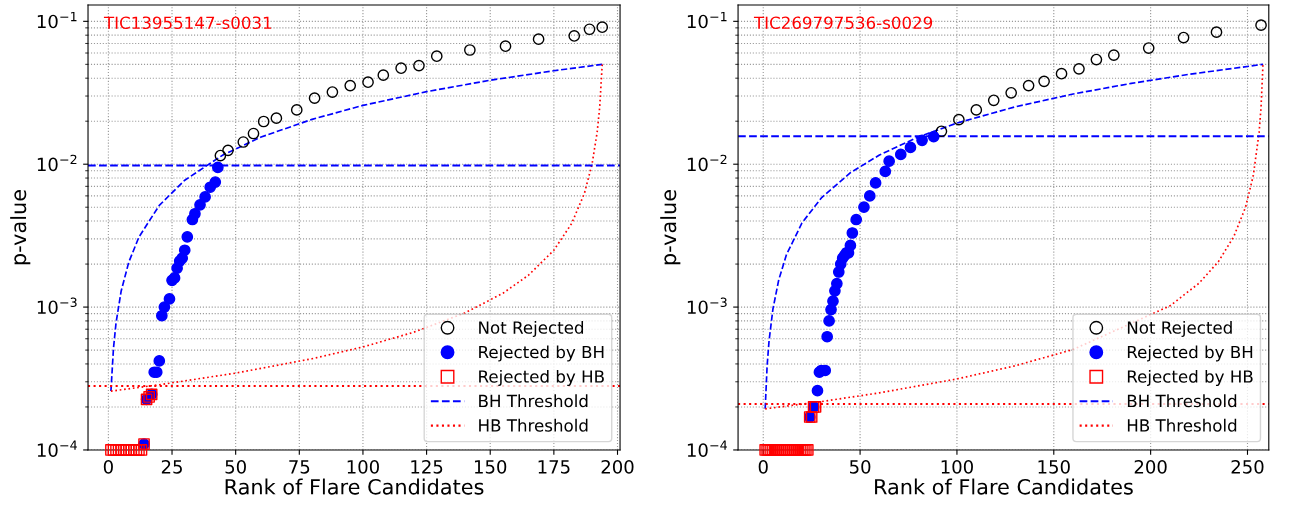 This screenshot has height=505, width=1304. Describe the element at coordinates (171, 467) in the screenshot. I see `x-tick-label: 25` at that location.